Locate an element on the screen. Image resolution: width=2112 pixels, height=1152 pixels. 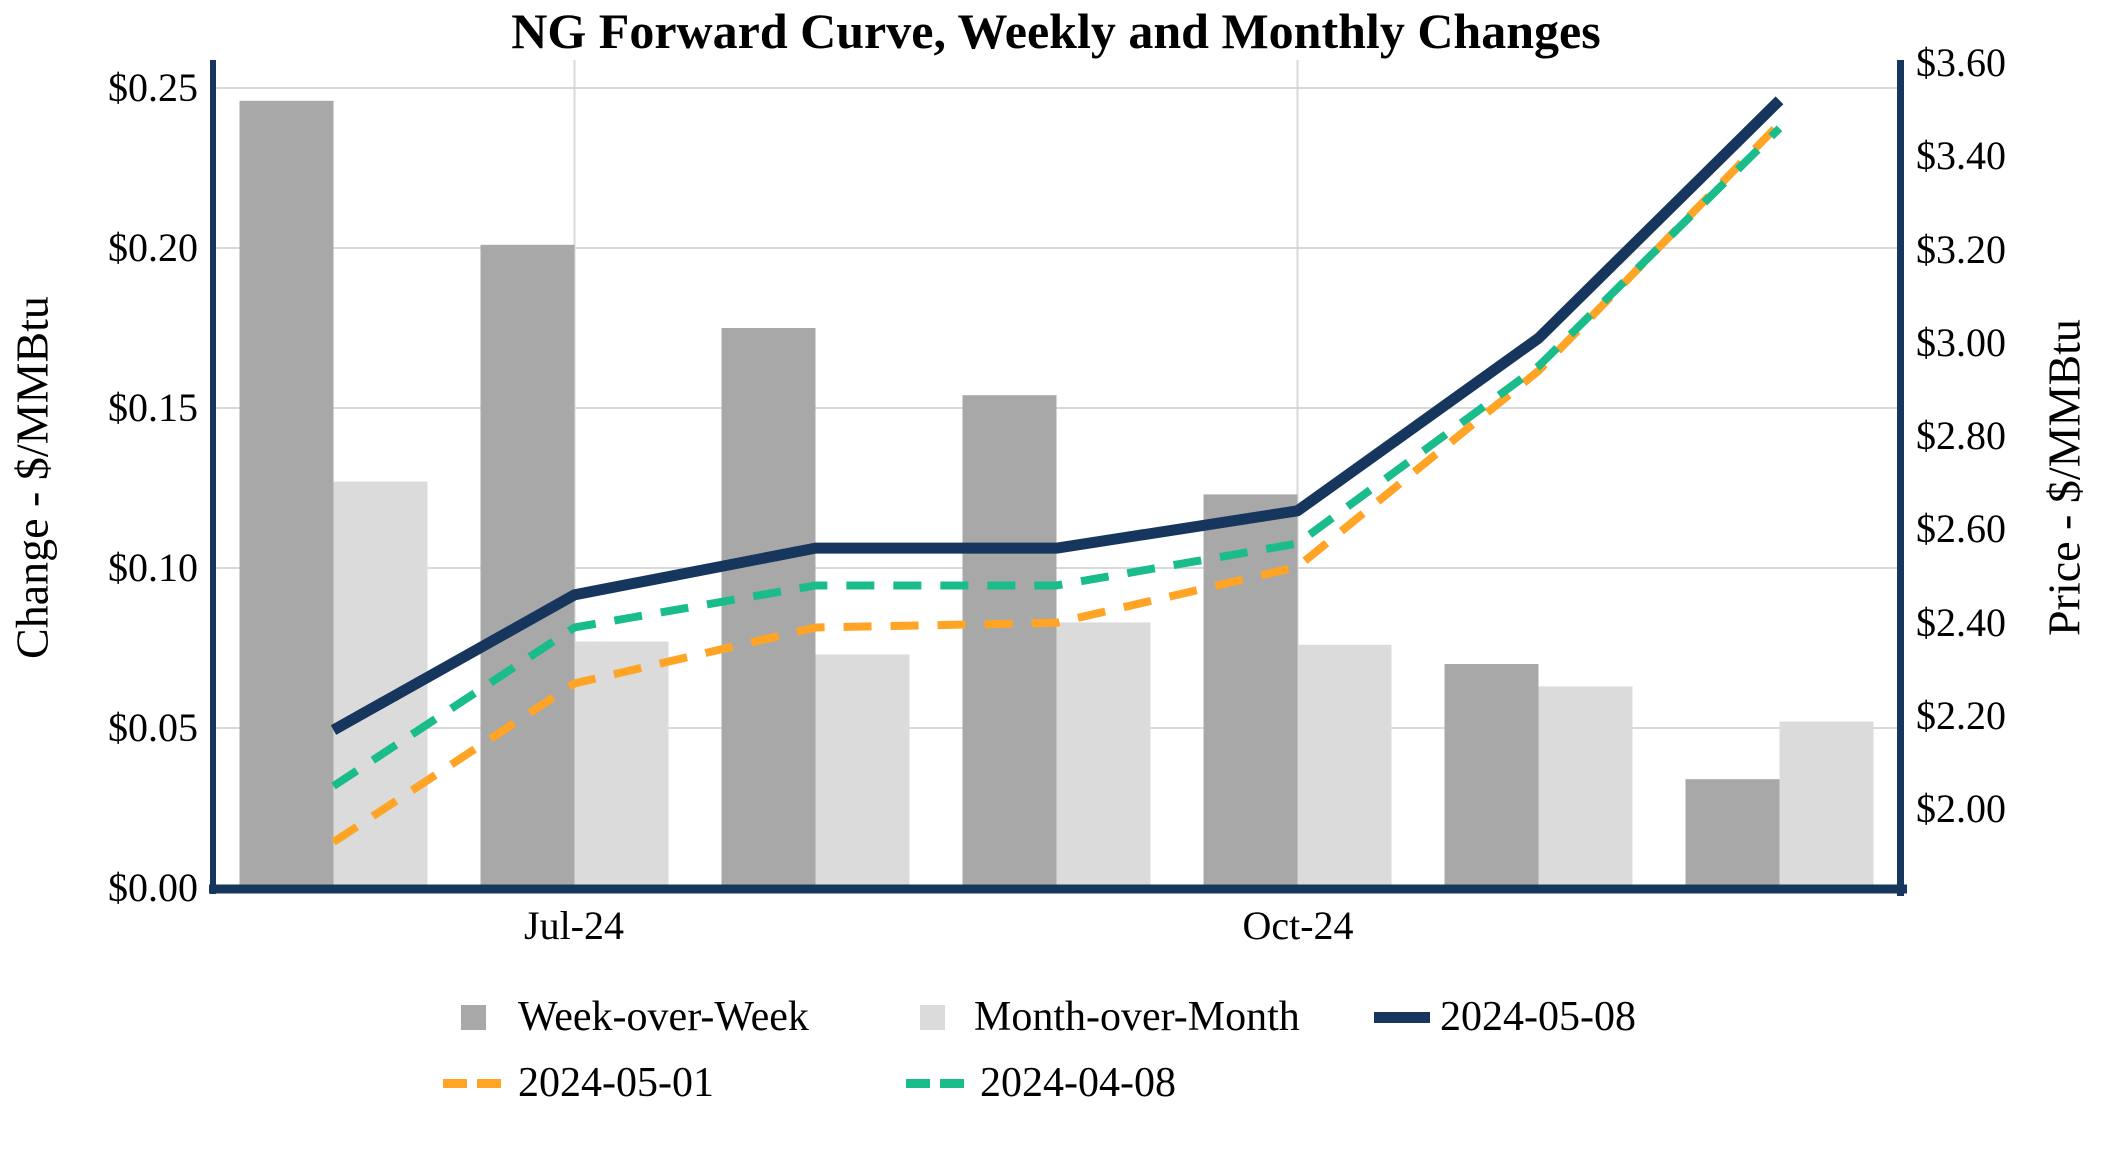
left-axis-tick: $0.10 is located at coordinates (153, 567).